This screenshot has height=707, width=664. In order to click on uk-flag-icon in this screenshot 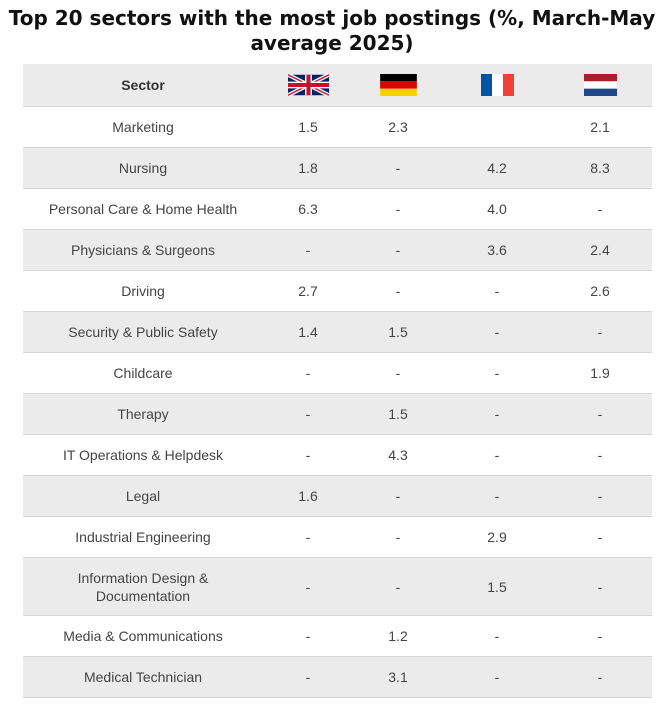, I will do `click(308, 85)`.